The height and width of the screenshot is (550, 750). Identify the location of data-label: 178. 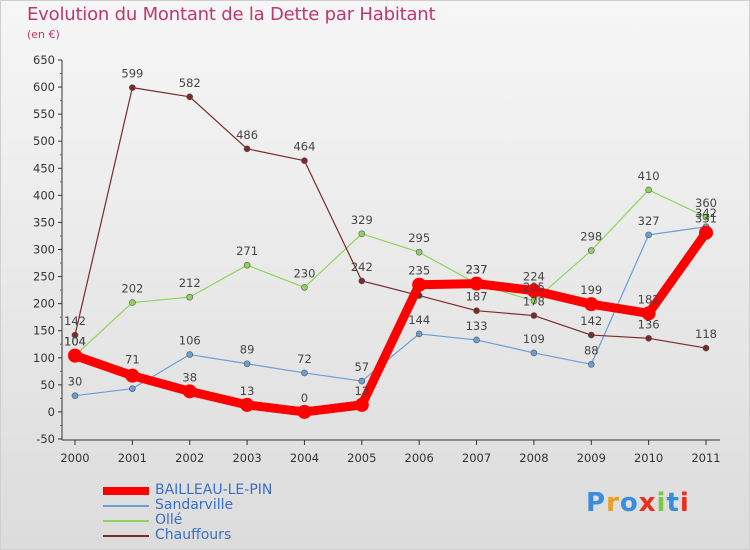
(534, 302).